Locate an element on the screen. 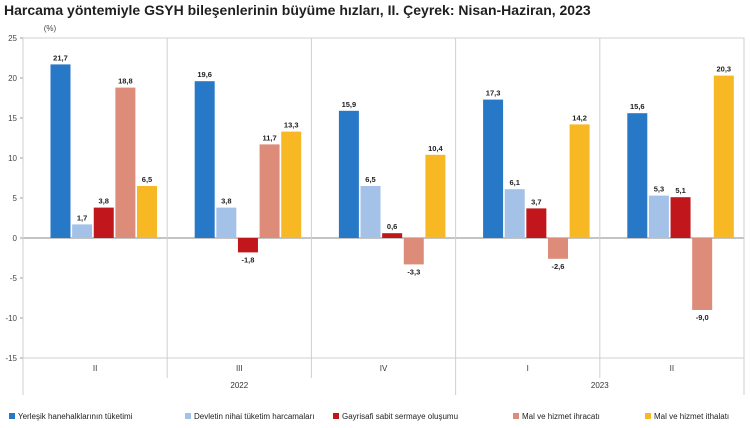 The image size is (750, 428). data-label: 3,7 is located at coordinates (536, 201).